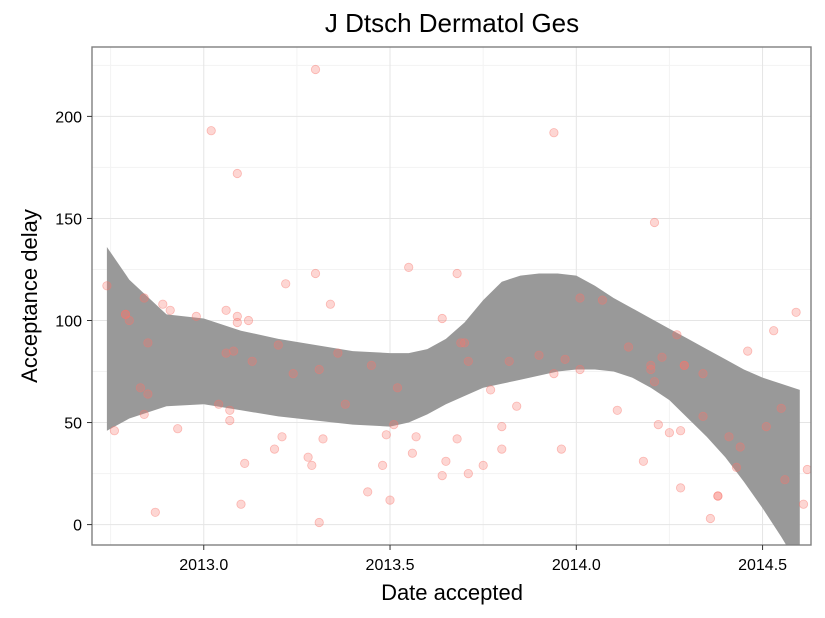 This screenshot has height=618, width=825. I want to click on x-axis: 2013.0 2013.5 2014.0 2014.5, so click(483, 559).